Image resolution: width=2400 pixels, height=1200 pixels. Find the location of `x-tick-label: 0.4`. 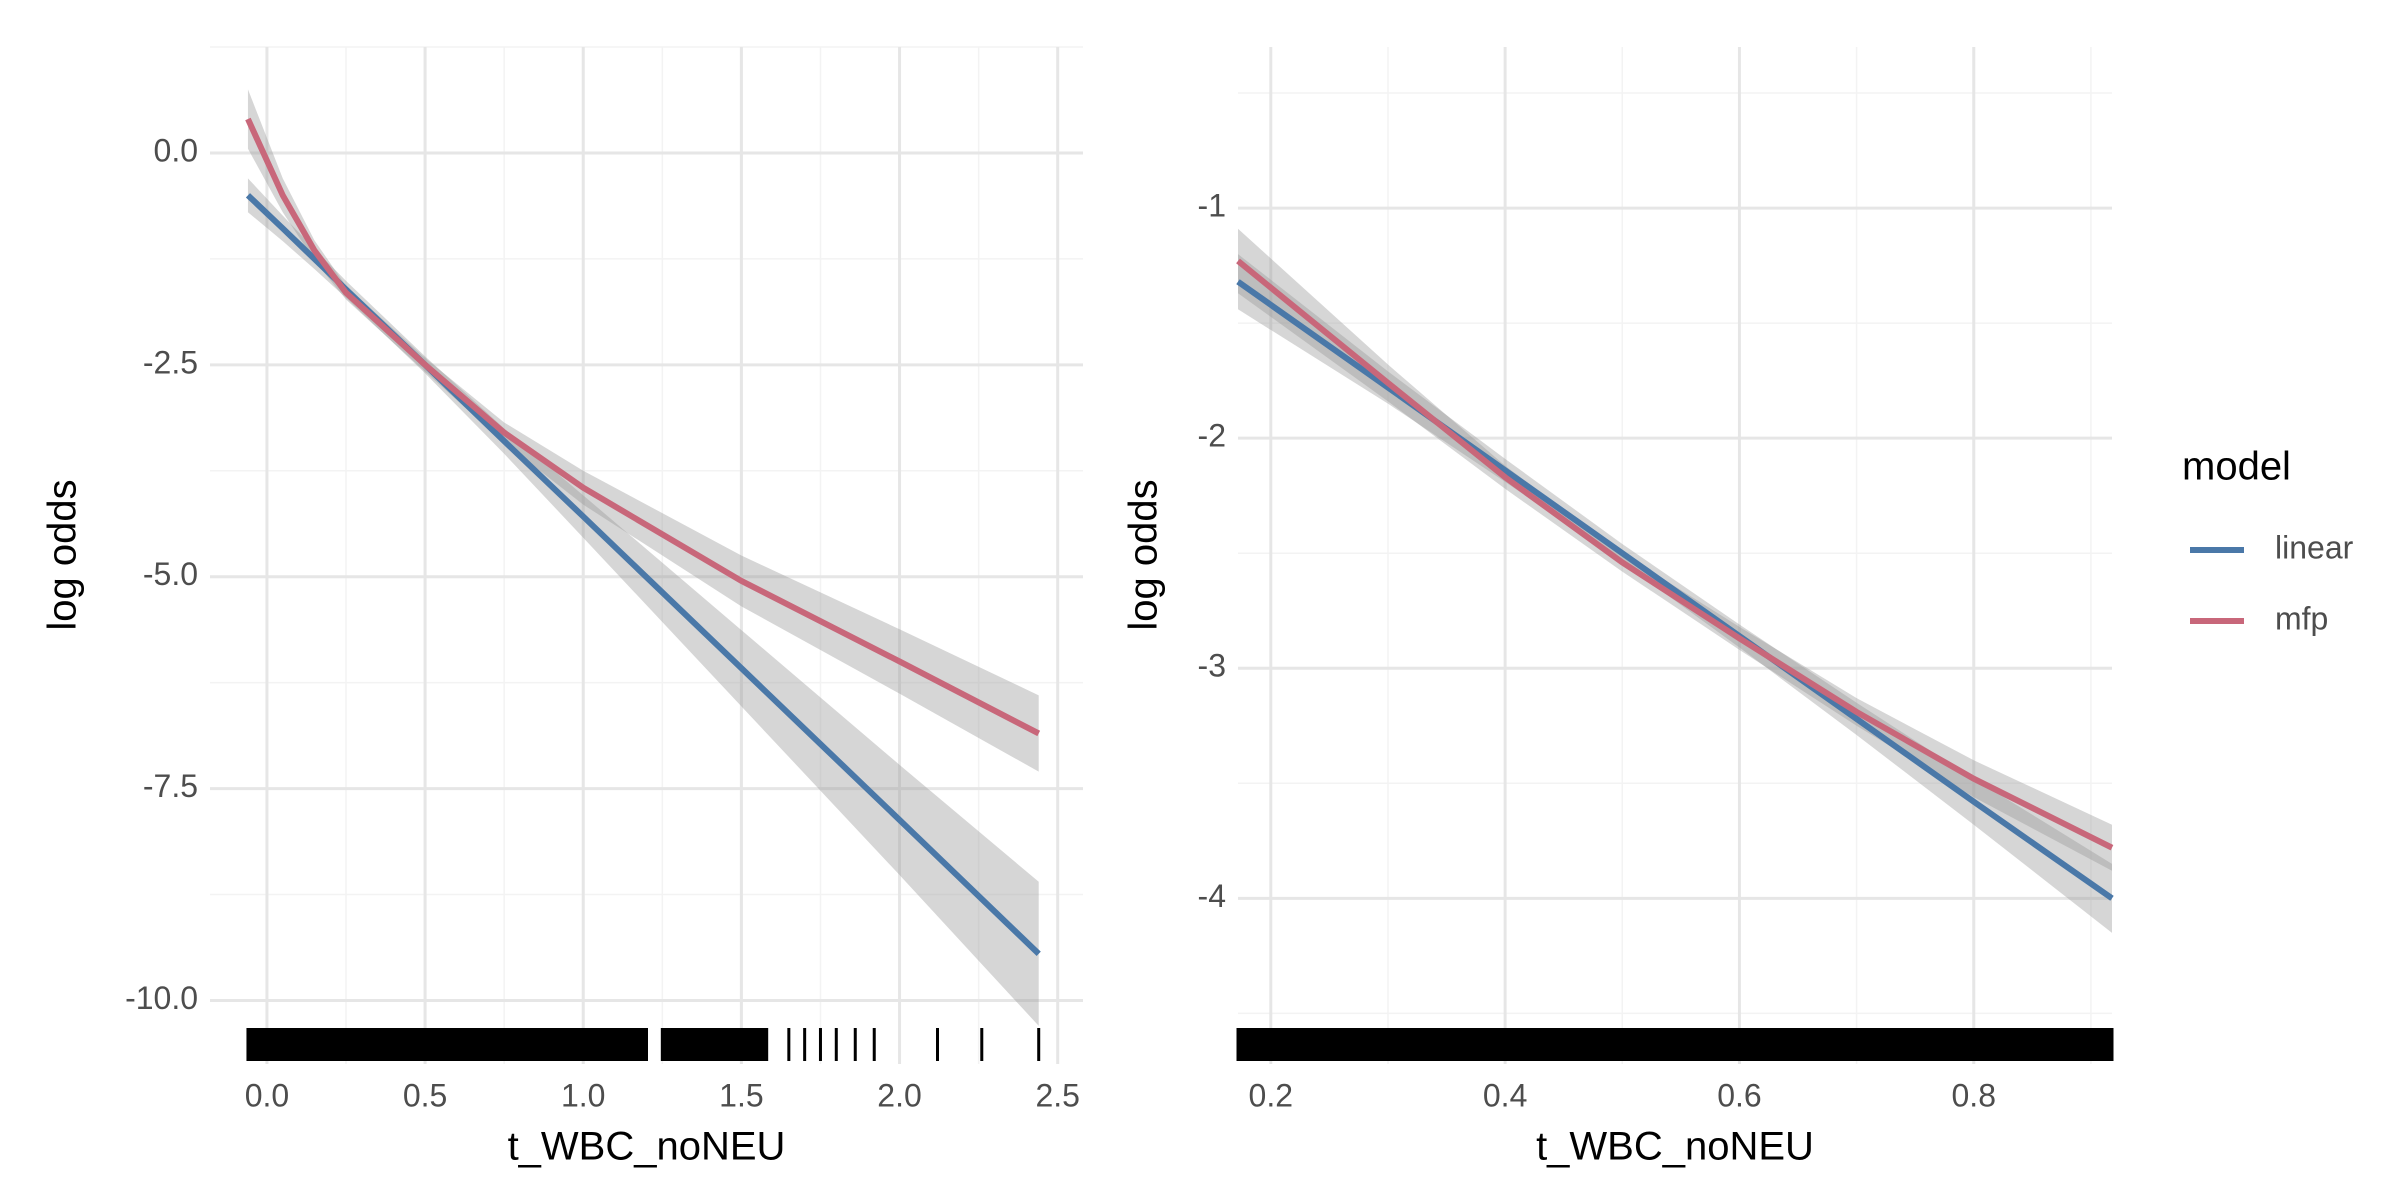

x-tick-label: 0.4 is located at coordinates (1505, 1095).